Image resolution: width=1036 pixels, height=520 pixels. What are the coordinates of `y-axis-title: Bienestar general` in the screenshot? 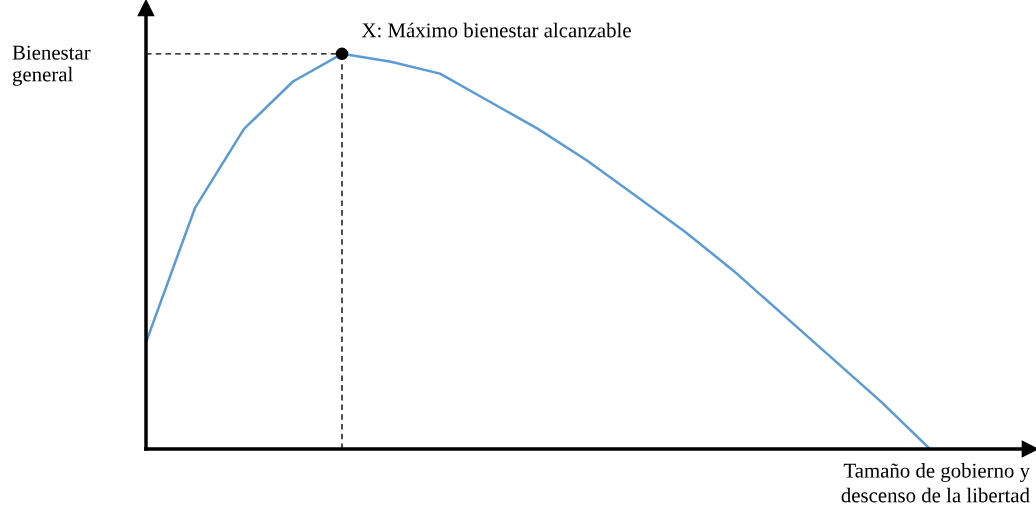 It's located at (51, 65).